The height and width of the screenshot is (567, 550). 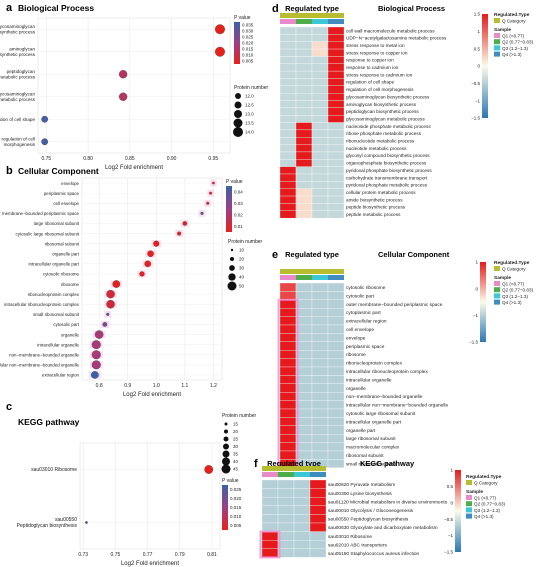 What do you see at coordinates (379, 74) in the screenshot?
I see `row-label: stress response to cadmium ion` at bounding box center [379, 74].